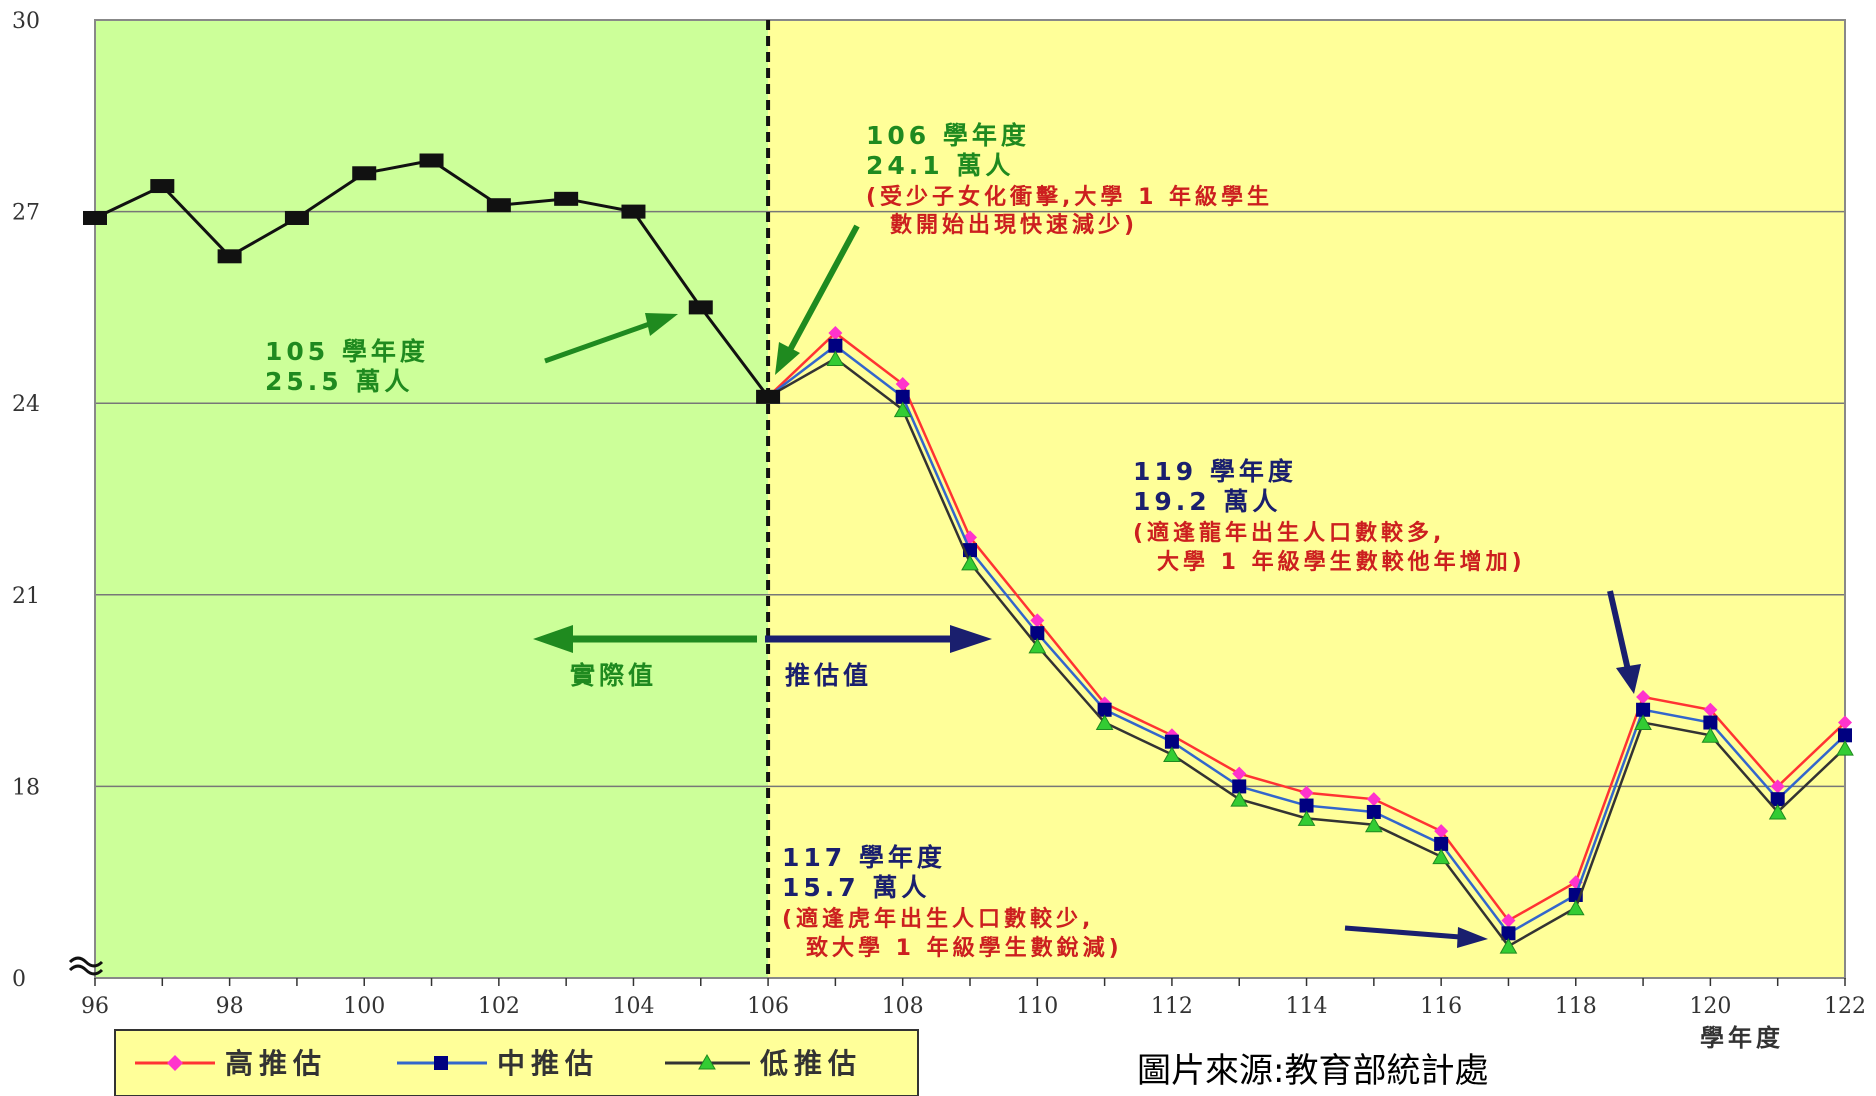  I want to click on legend-label-high: 高推估, so click(276, 1063).